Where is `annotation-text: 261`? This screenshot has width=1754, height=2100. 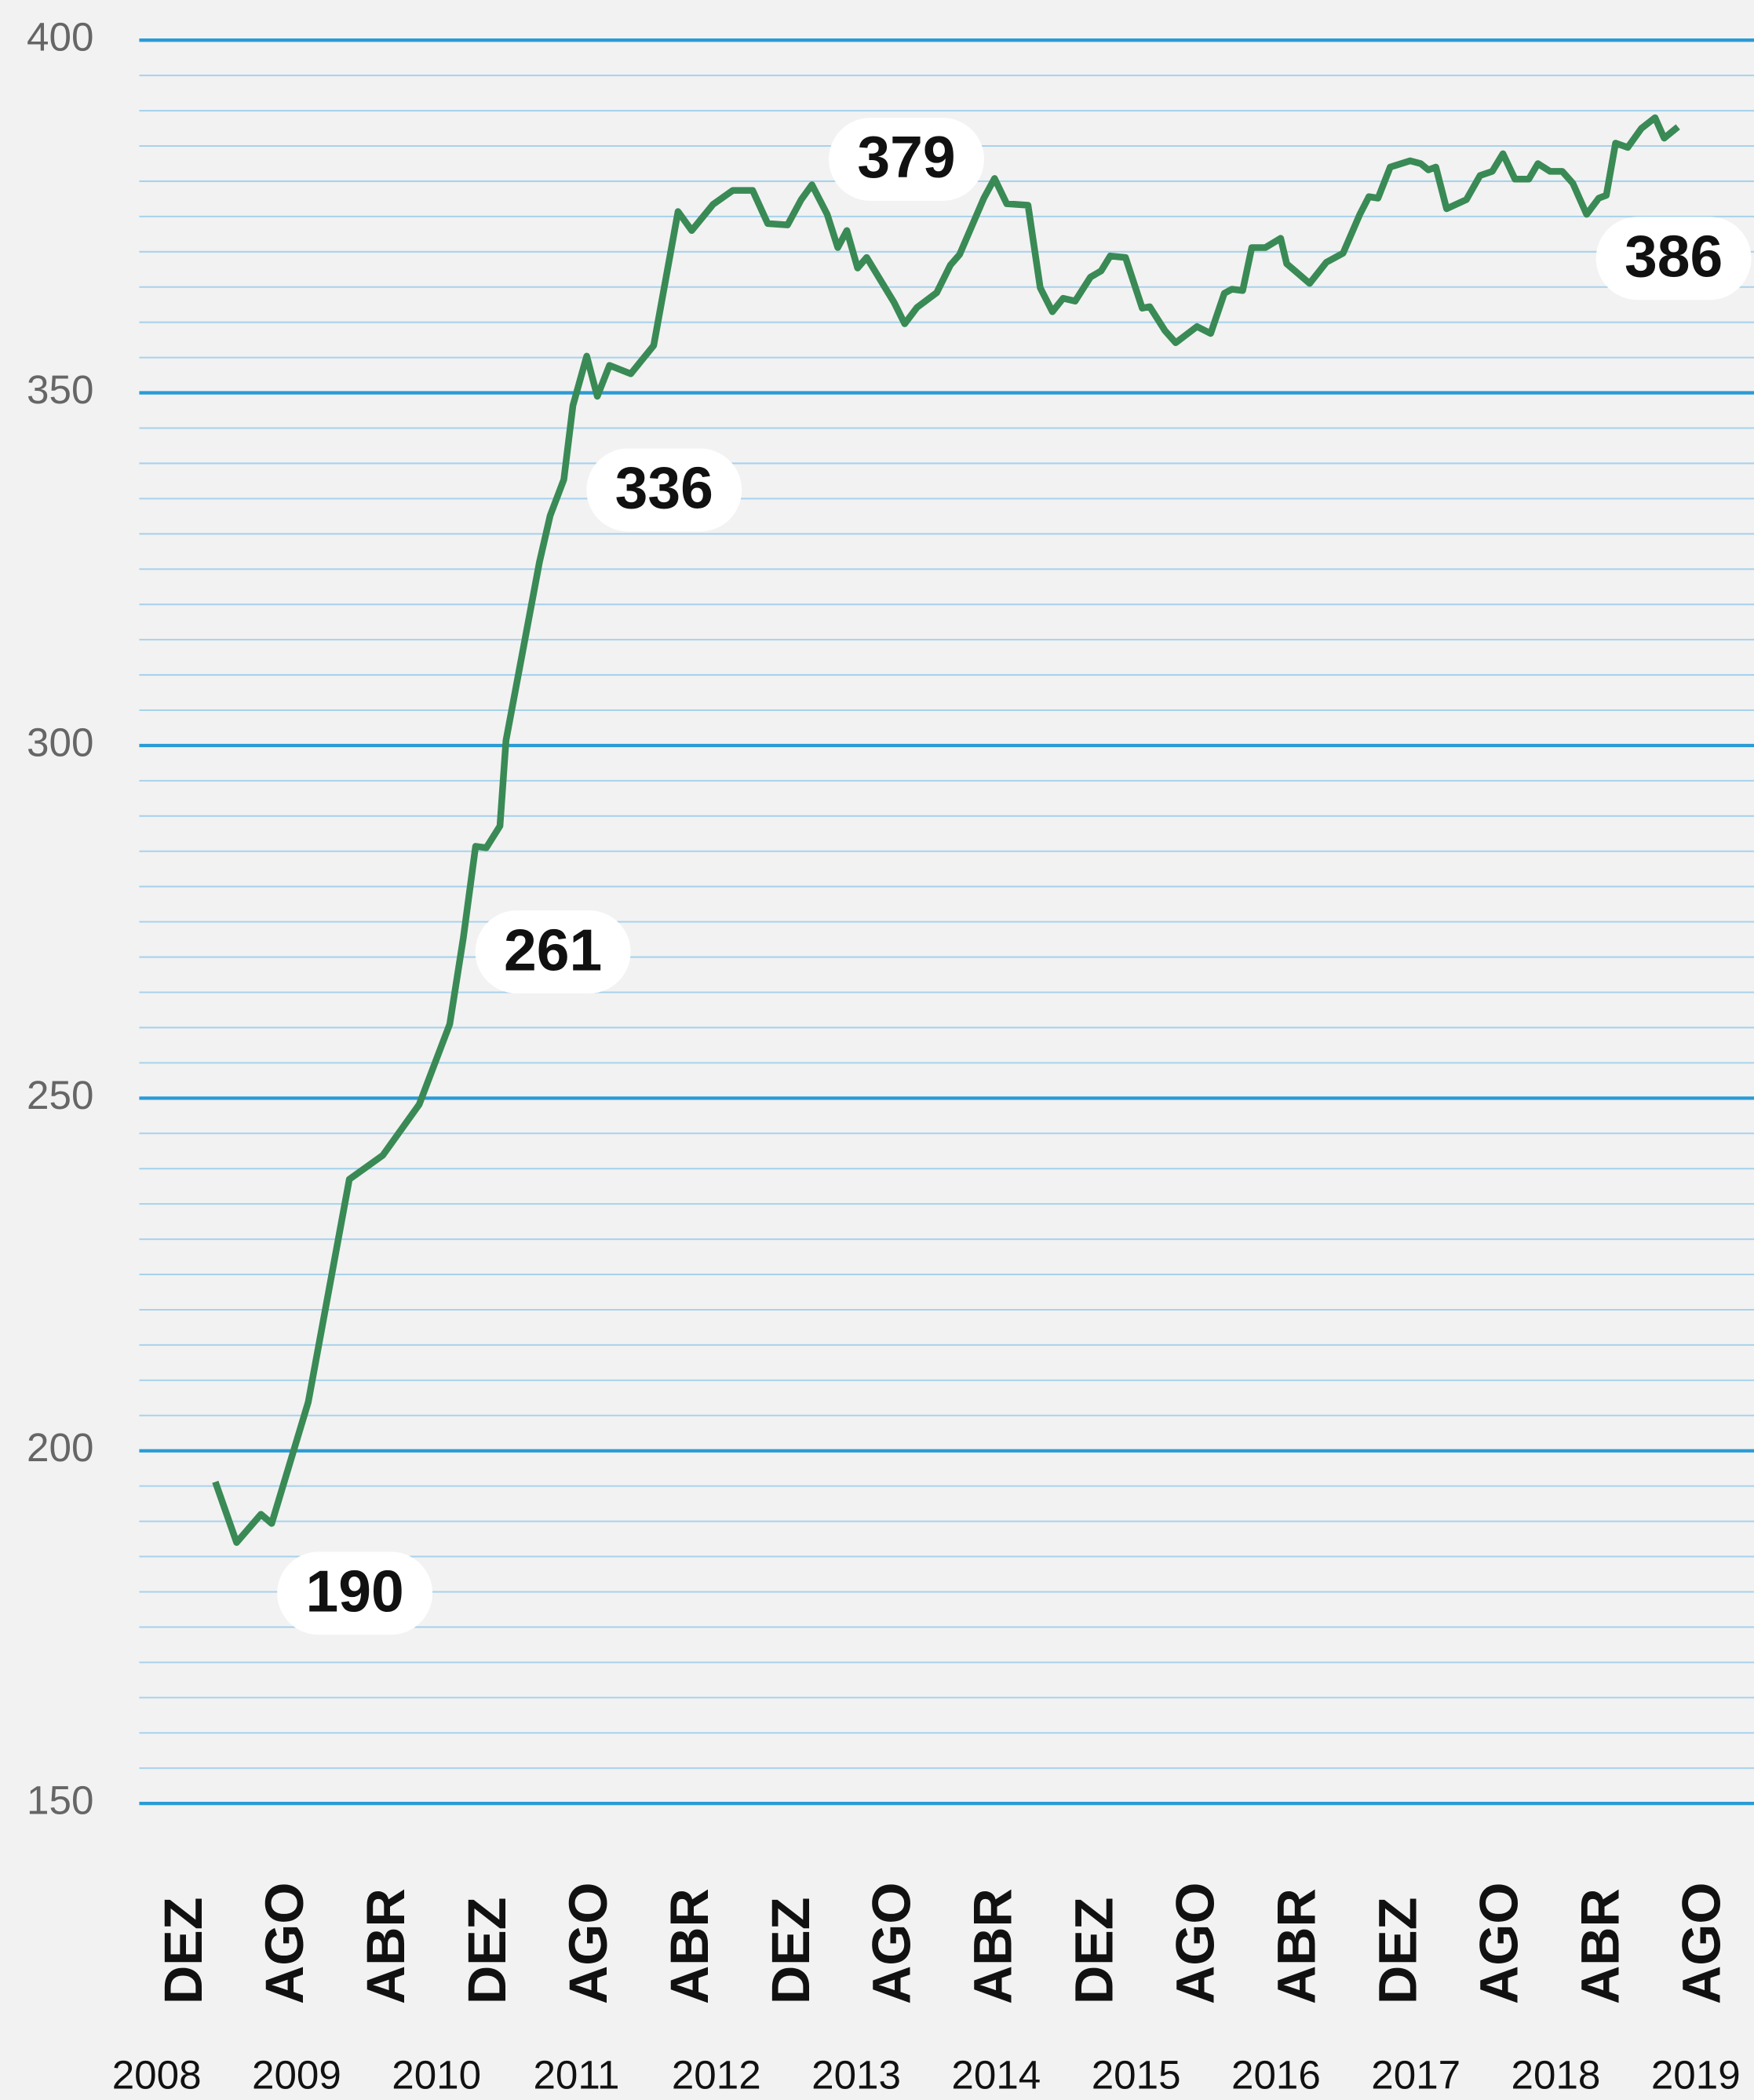
annotation-text: 261 is located at coordinates (553, 950).